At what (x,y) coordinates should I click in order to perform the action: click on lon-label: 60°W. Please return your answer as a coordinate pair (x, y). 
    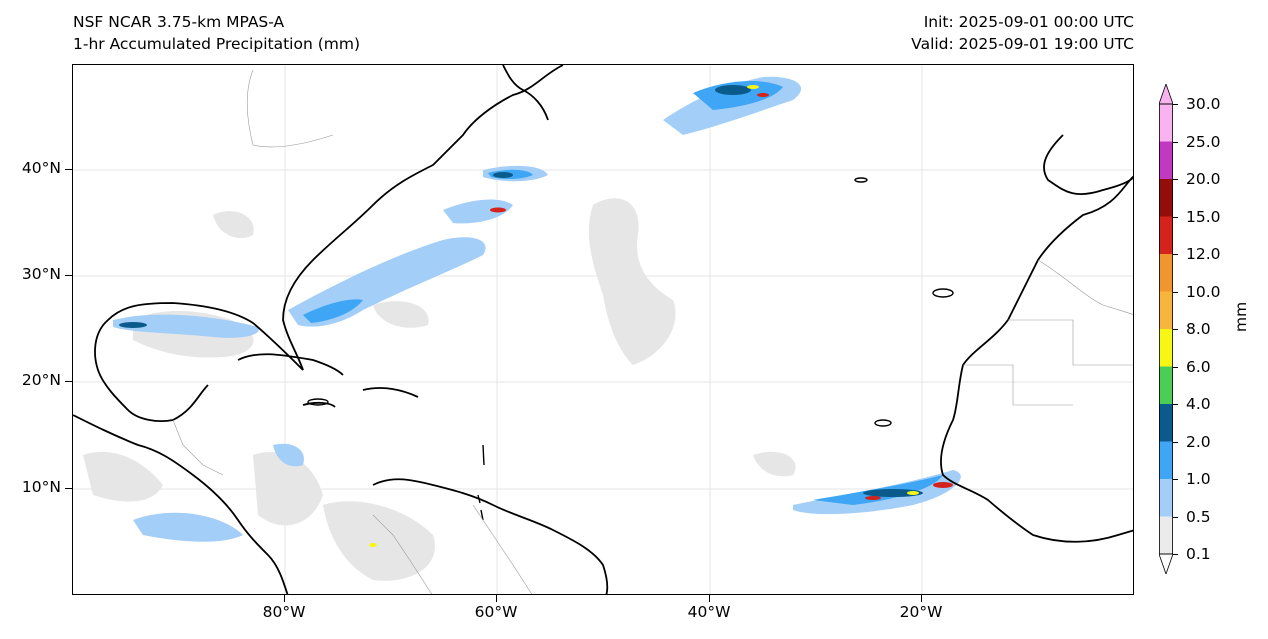
    Looking at the image, I should click on (496, 612).